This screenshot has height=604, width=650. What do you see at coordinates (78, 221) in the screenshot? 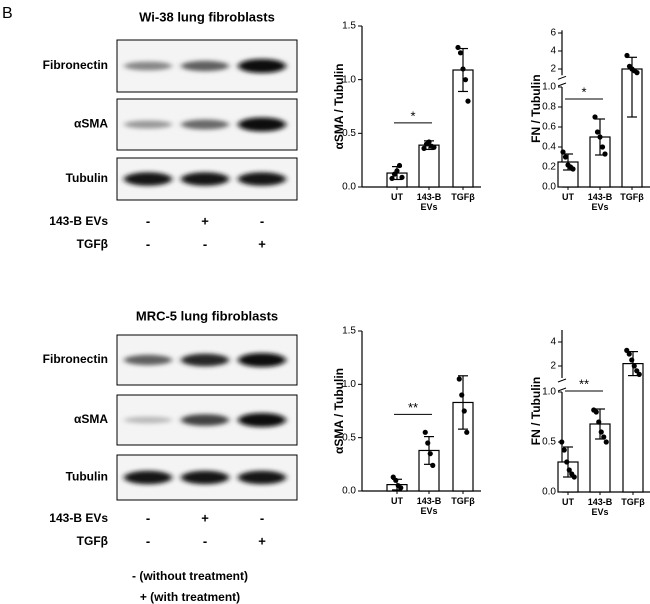
I see `treatment-label: 143-B EVs` at bounding box center [78, 221].